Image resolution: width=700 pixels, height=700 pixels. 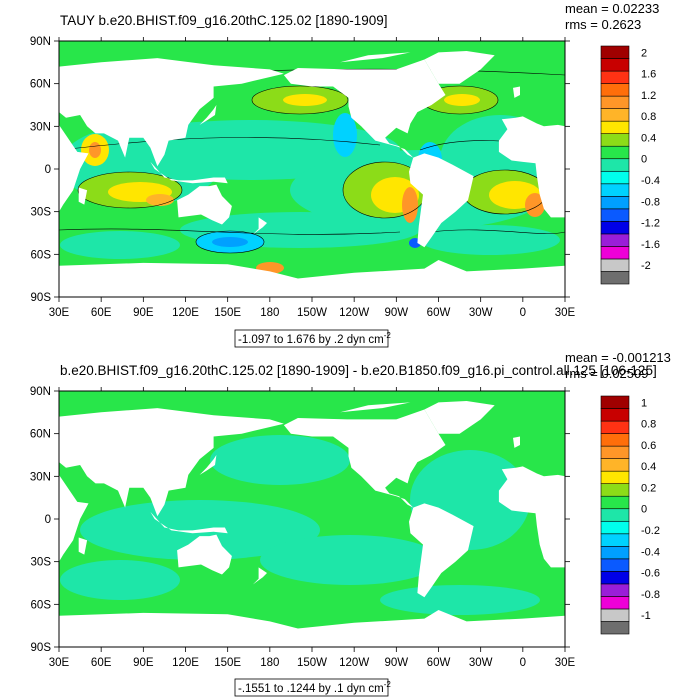 What do you see at coordinates (354, 663) in the screenshot?
I see `lon-tick-label: 120W` at bounding box center [354, 663].